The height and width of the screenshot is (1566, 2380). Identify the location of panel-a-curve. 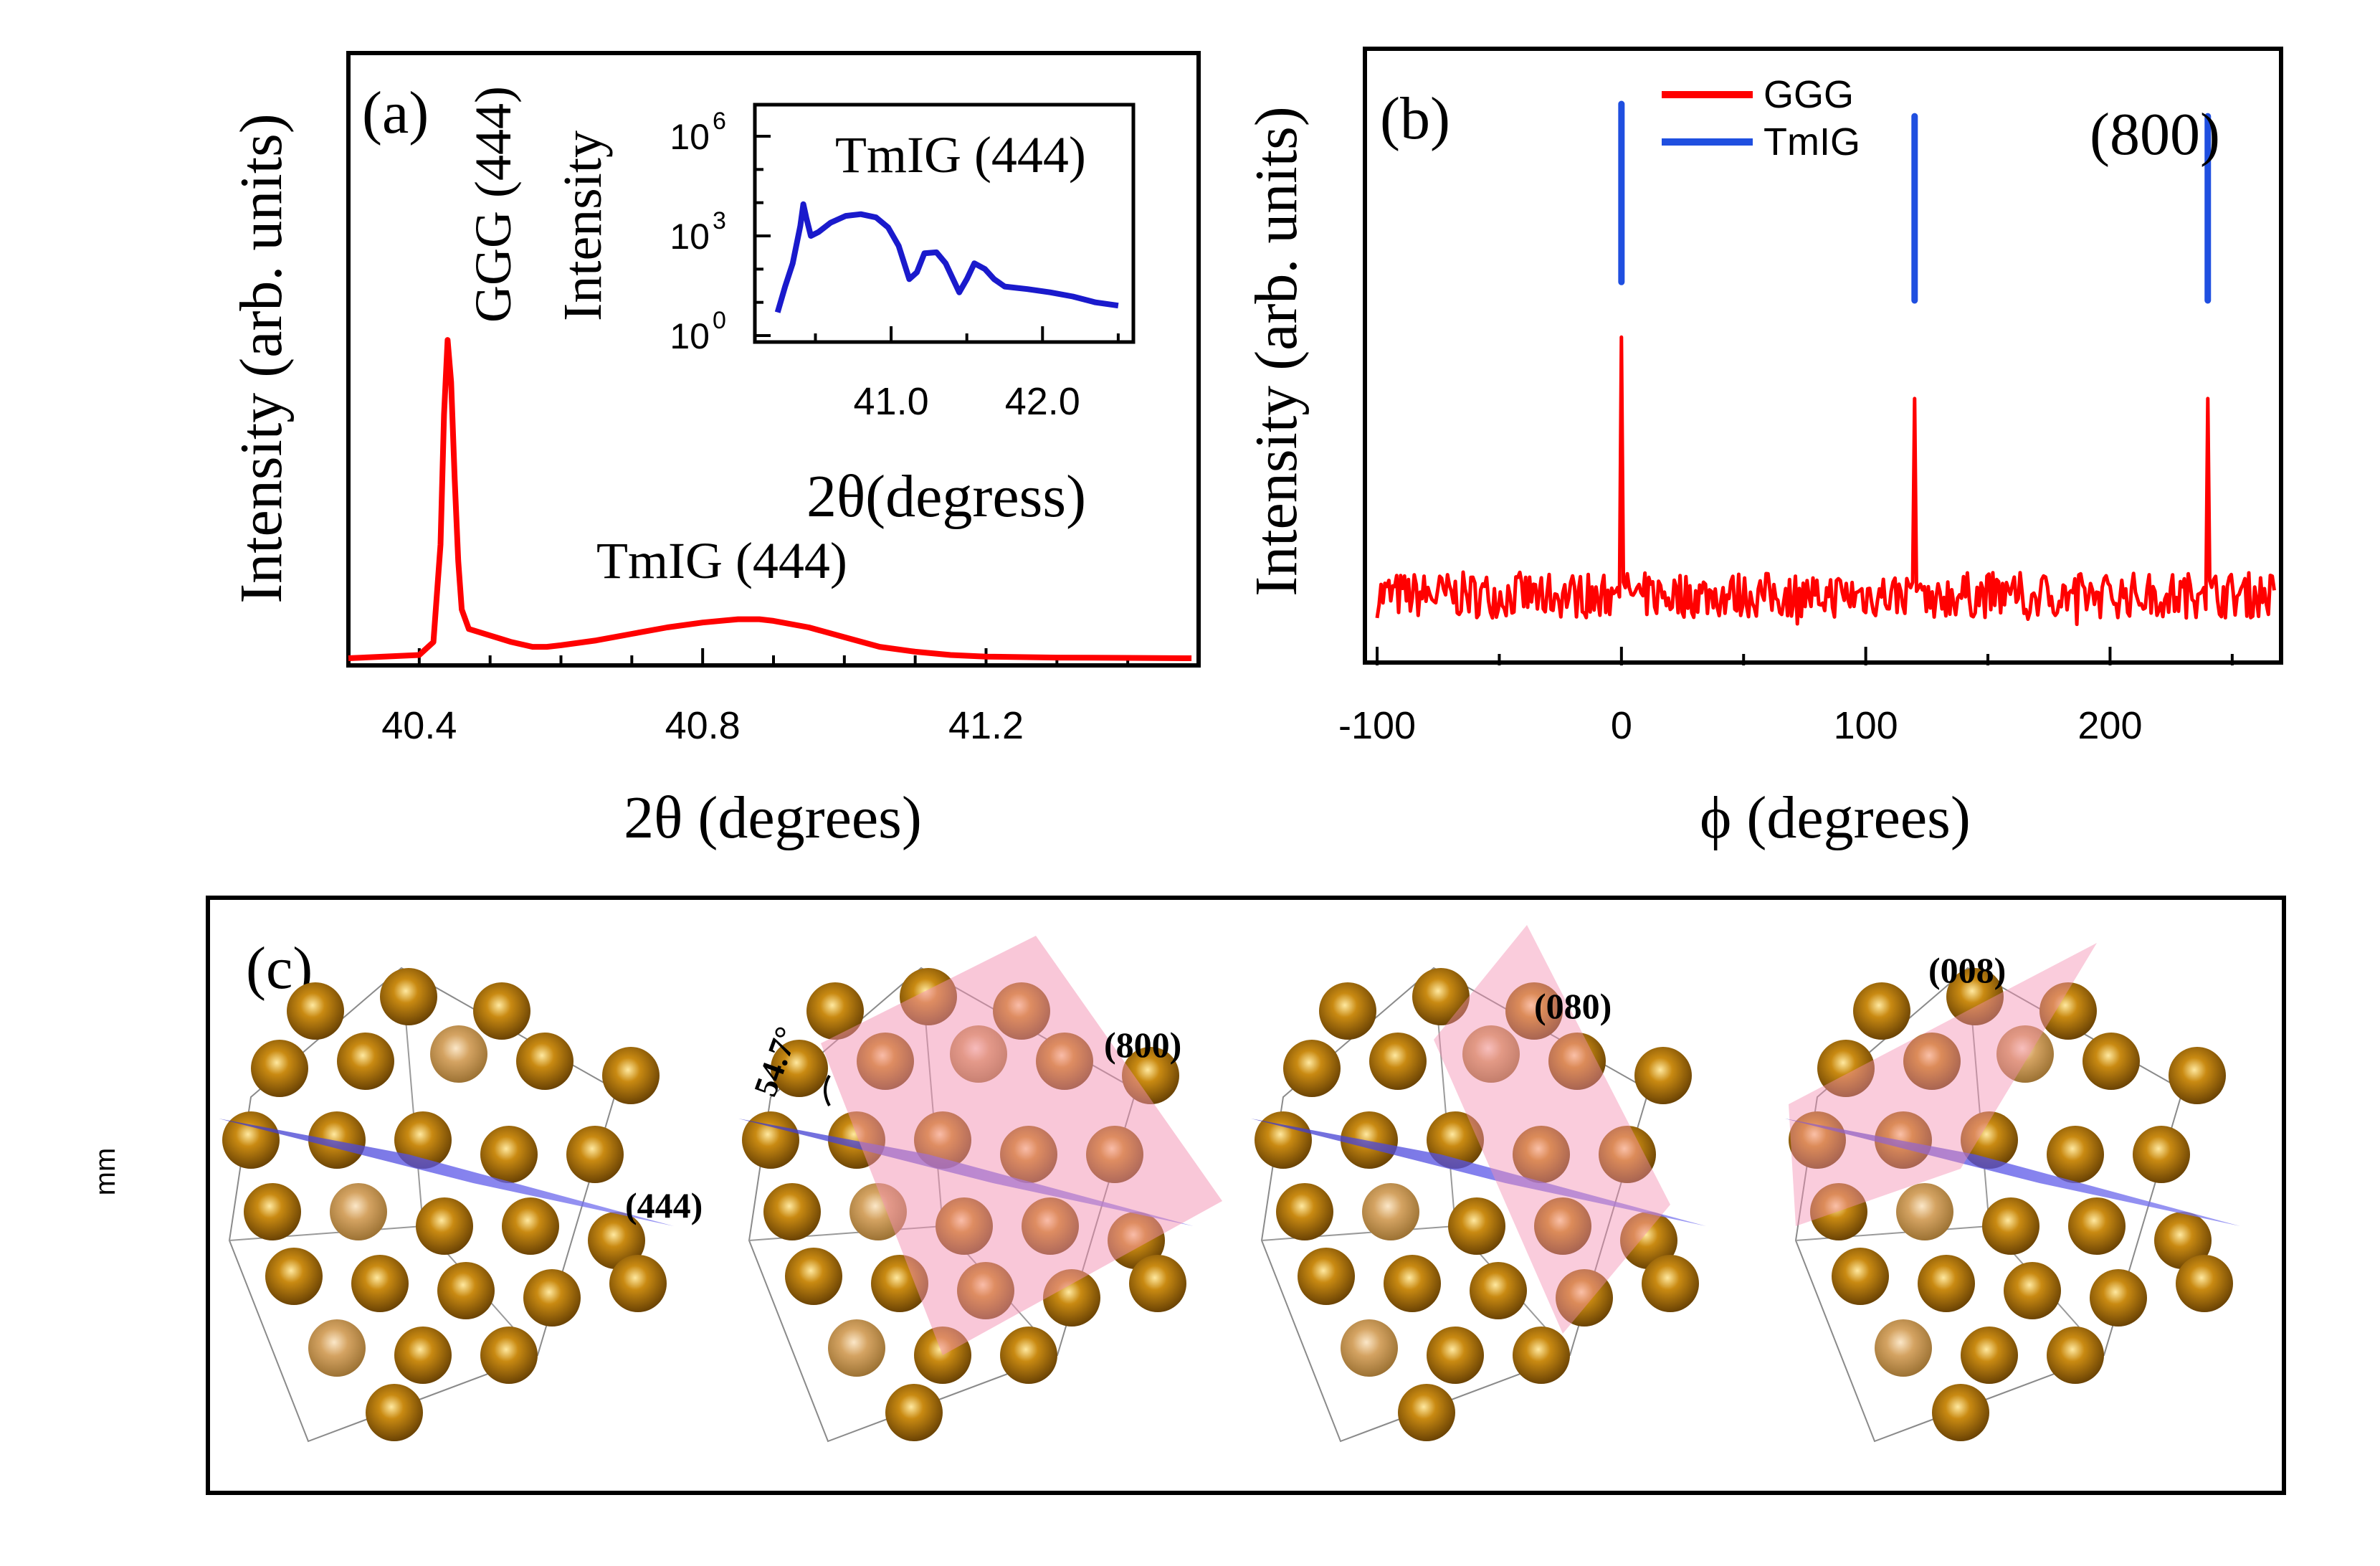
(770, 499).